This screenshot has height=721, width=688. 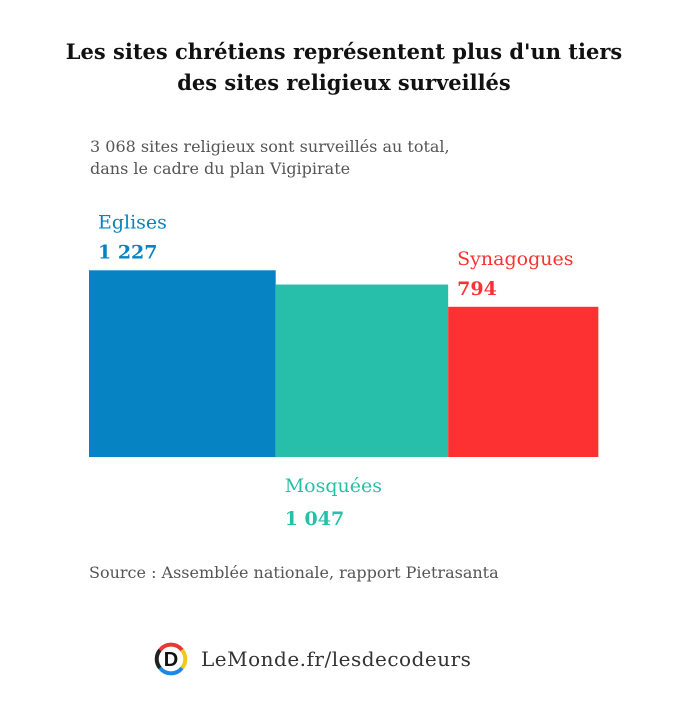 I want to click on subtitle-line-2: dans le cadre du plan Vigipirate, so click(x=220, y=168).